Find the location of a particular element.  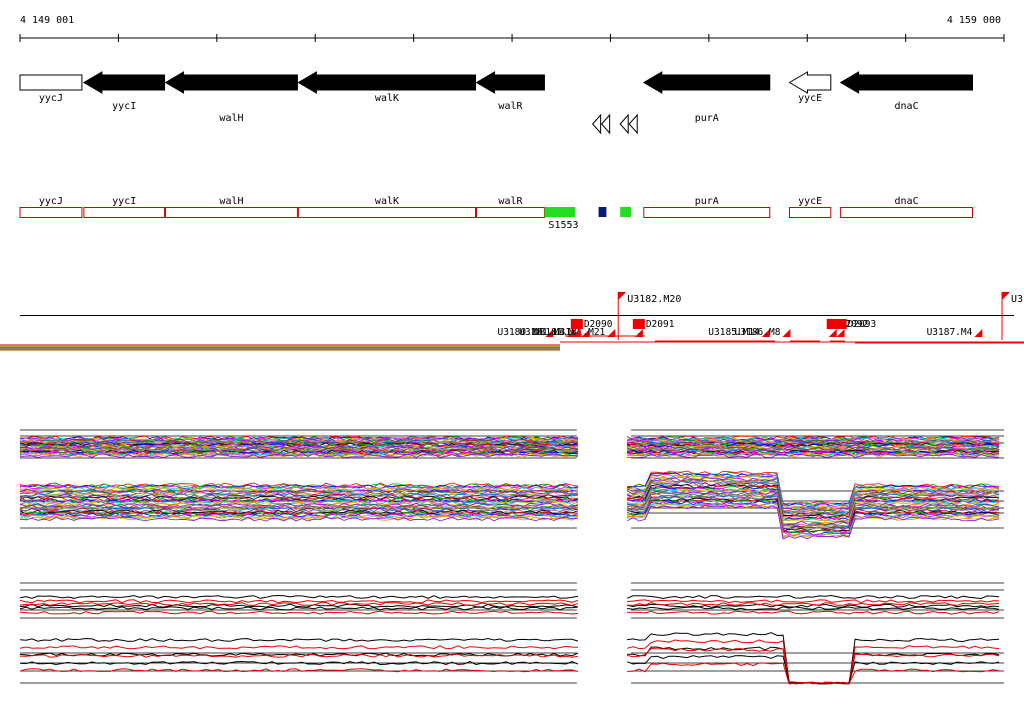

gene-label-yycJ: yycJ is located at coordinates (51, 98).